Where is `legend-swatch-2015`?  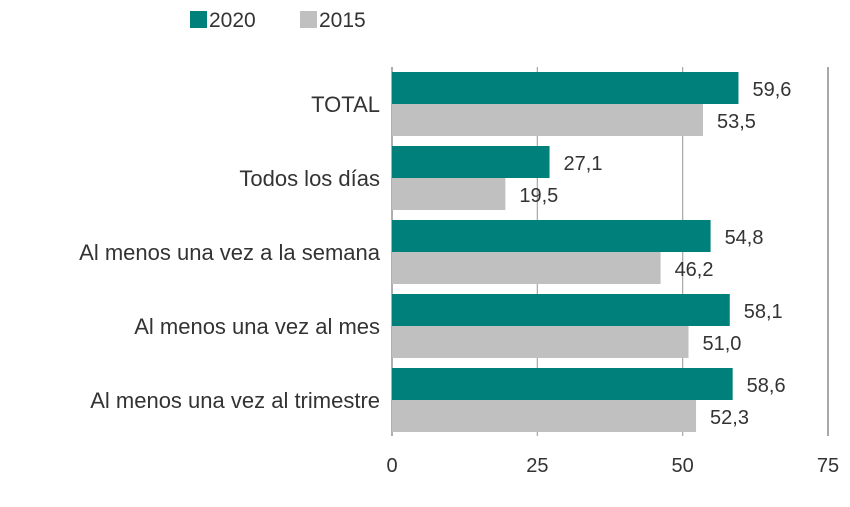
legend-swatch-2015 is located at coordinates (308, 19).